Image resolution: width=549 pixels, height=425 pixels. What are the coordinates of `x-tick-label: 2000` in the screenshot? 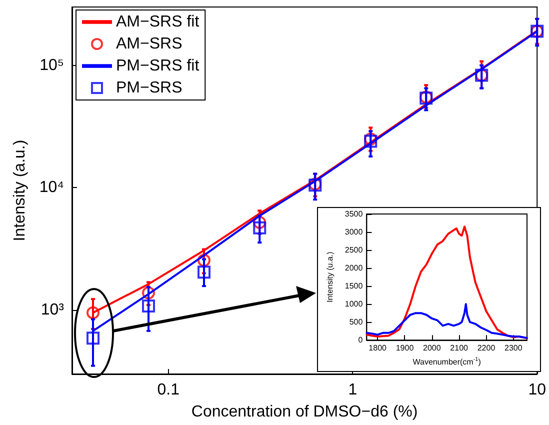 It's located at (432, 348).